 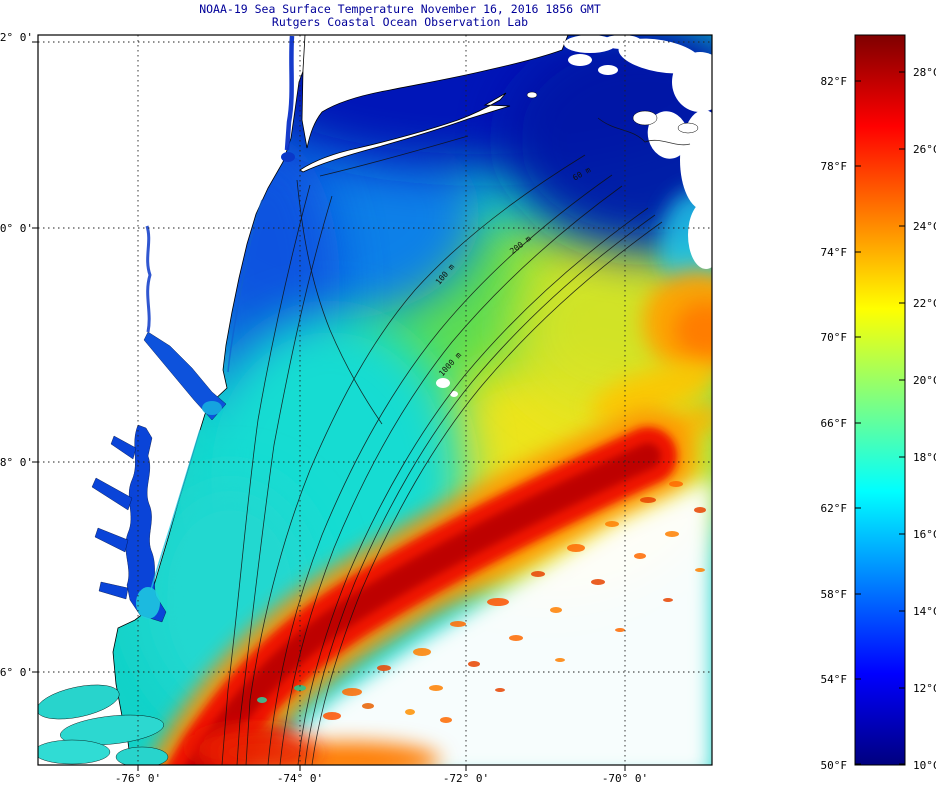 What do you see at coordinates (113, 590) in the screenshot?
I see `york-river` at bounding box center [113, 590].